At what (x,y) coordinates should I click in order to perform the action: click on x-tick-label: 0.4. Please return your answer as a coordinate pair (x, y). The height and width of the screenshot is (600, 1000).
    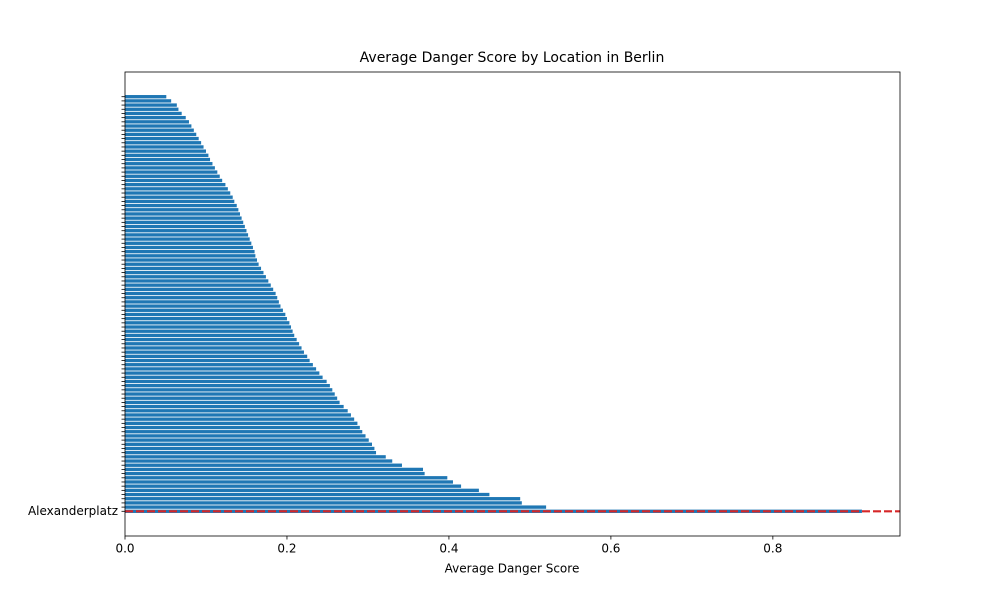
    Looking at the image, I should click on (448, 549).